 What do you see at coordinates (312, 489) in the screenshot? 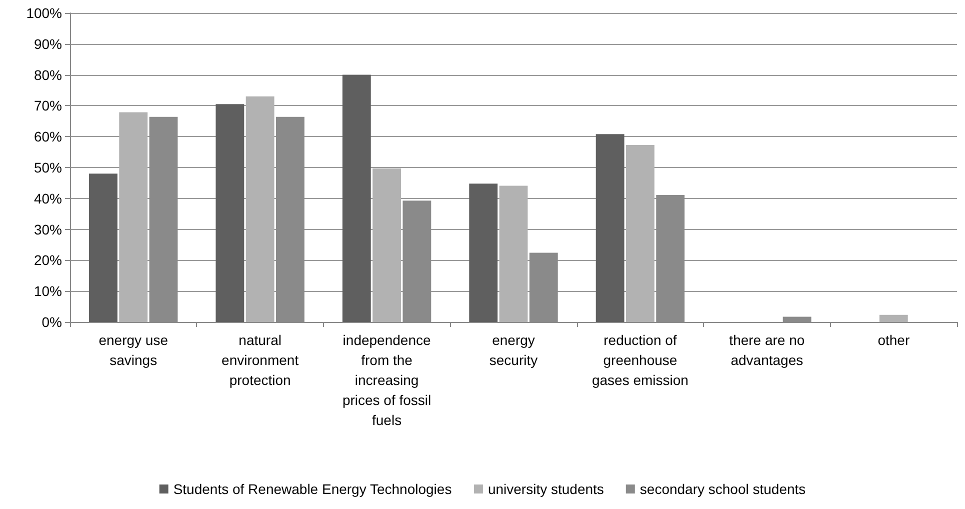
I see `legend-label: Students of Renewable Energy Technologies` at bounding box center [312, 489].